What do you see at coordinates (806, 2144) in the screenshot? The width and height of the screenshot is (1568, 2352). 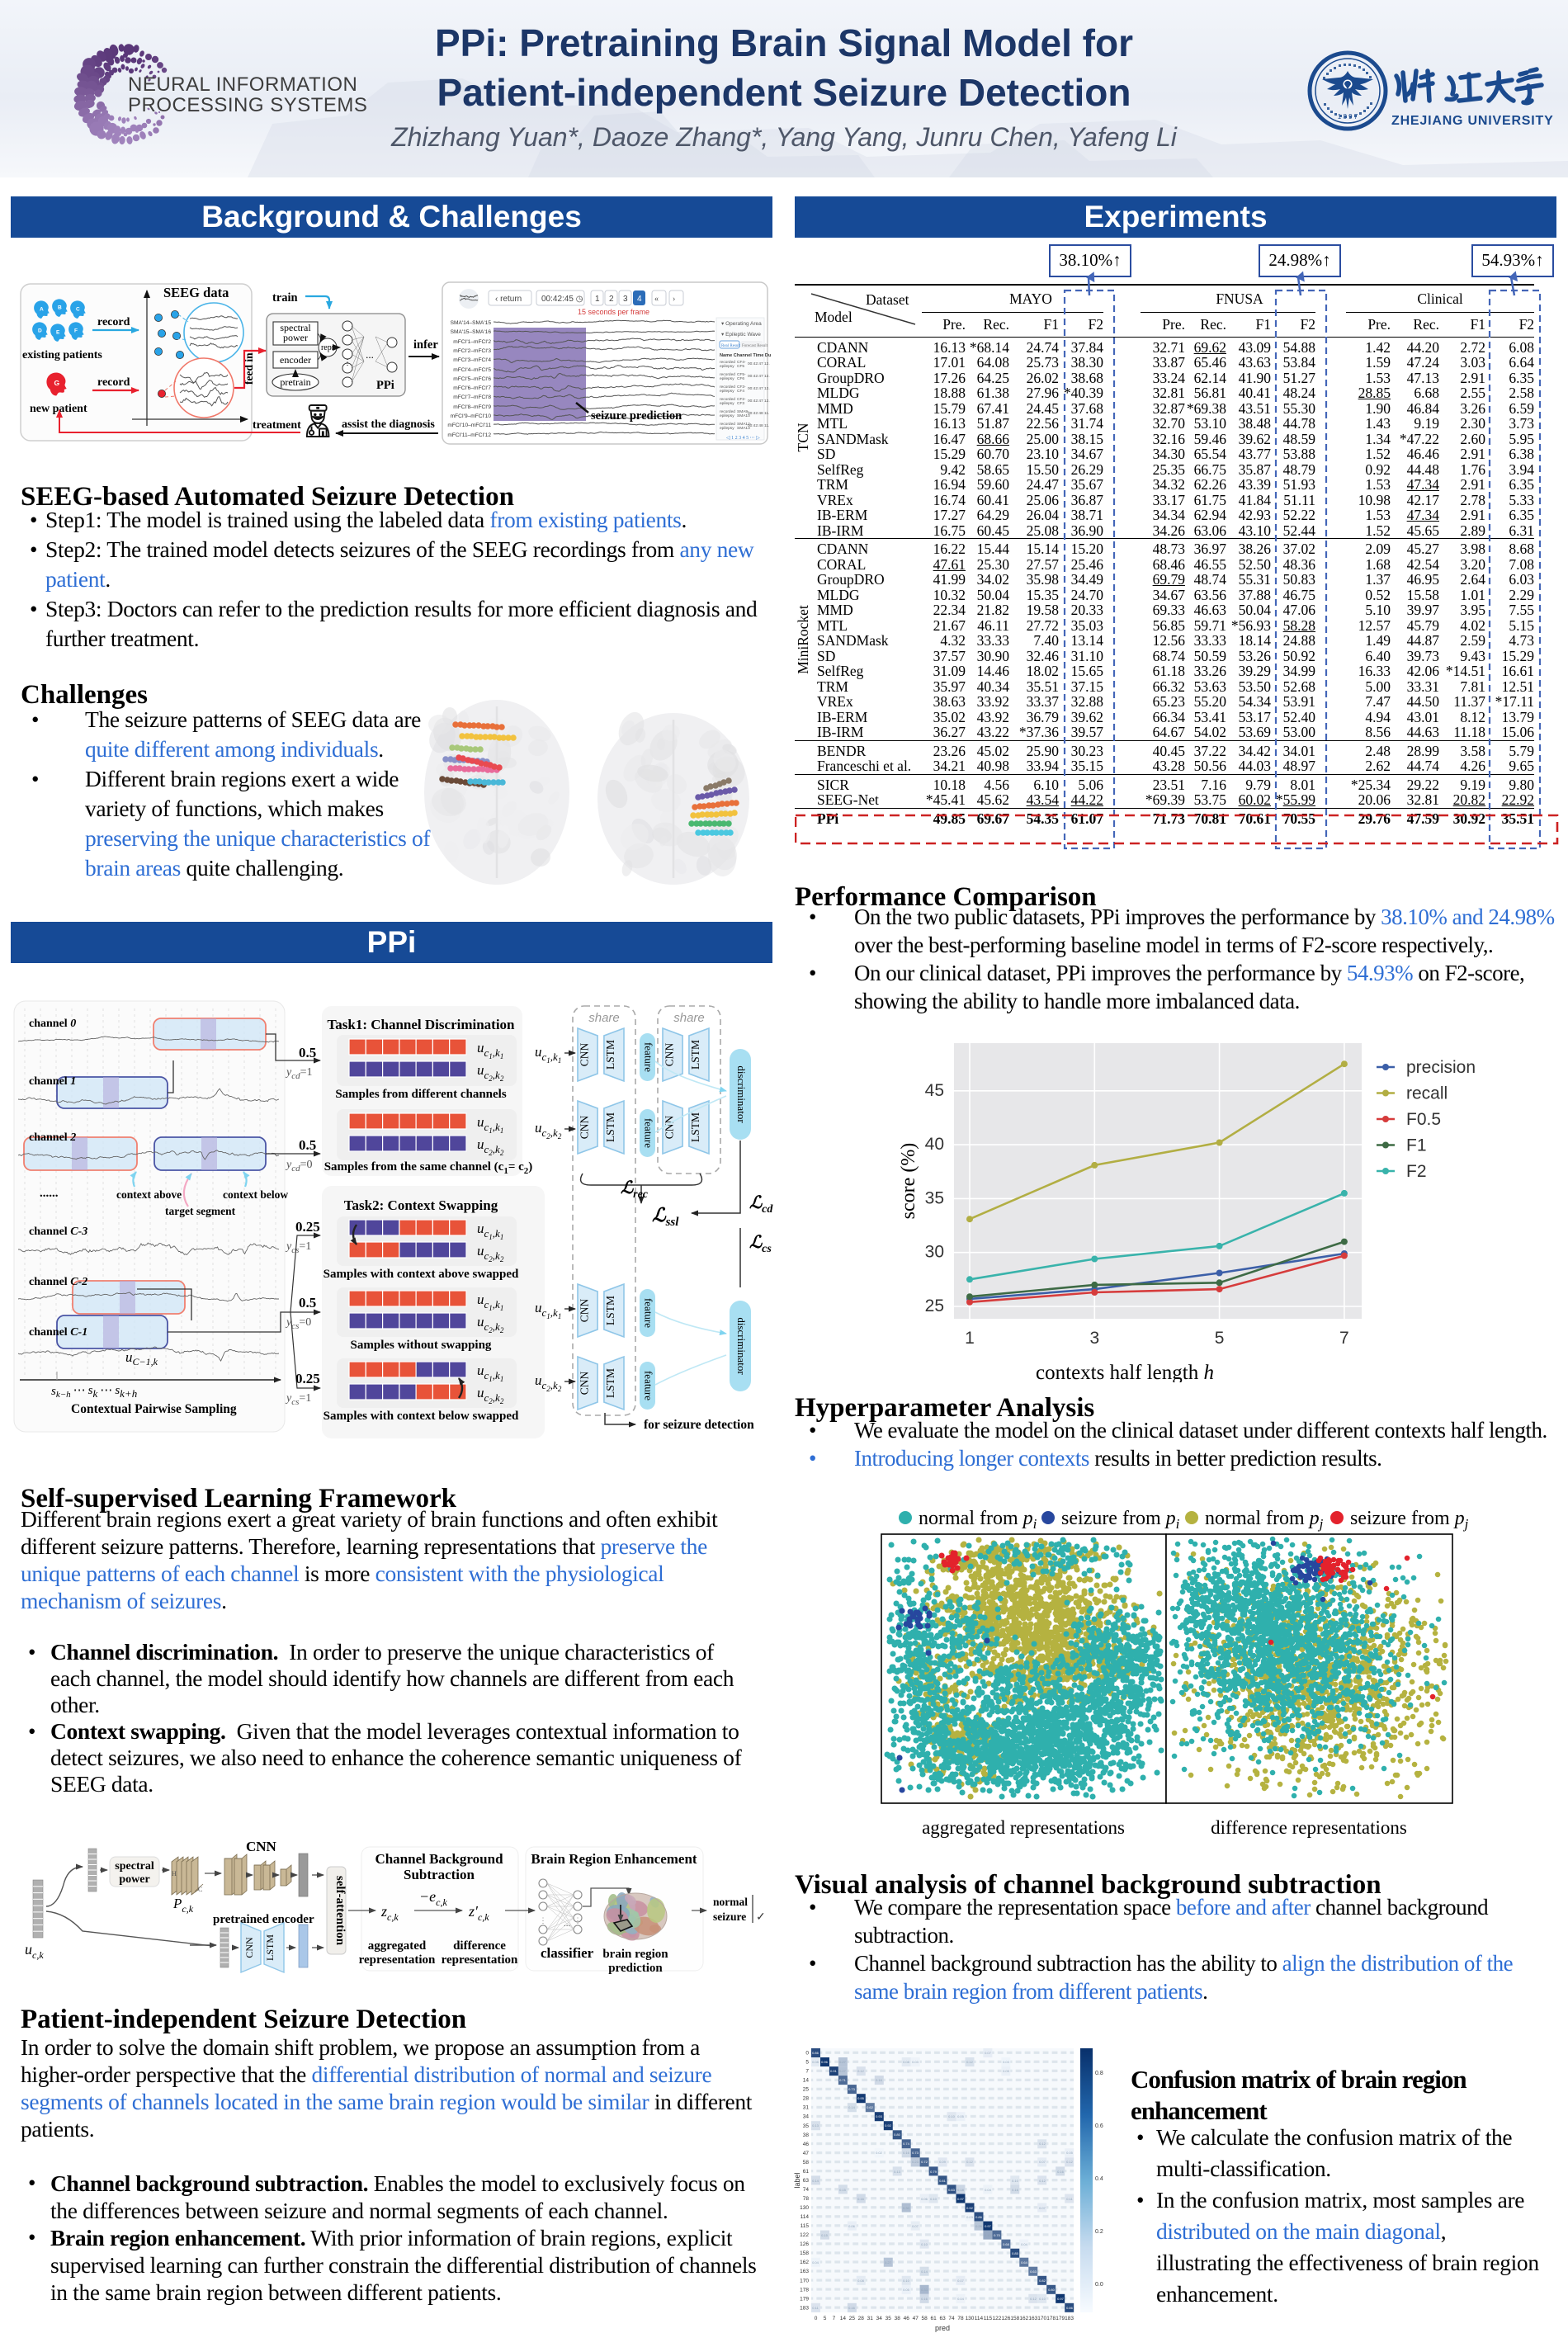 I see `svg-text: 46` at bounding box center [806, 2144].